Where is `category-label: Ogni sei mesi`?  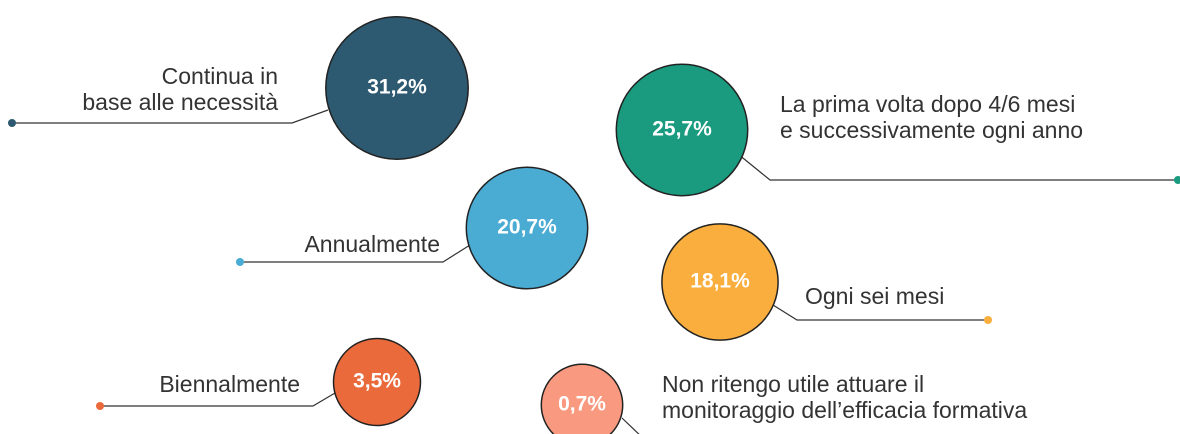 category-label: Ogni sei mesi is located at coordinates (874, 296).